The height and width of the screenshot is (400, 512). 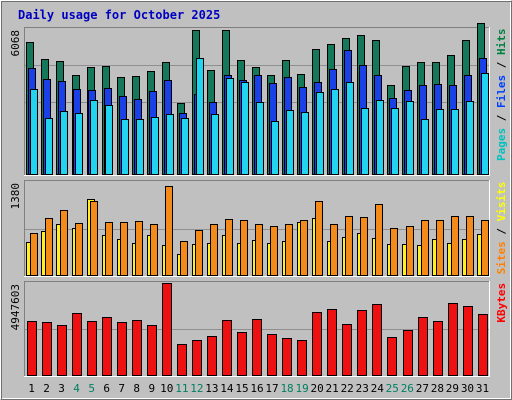 What do you see at coordinates (301, 388) in the screenshot?
I see `day-label-19: 19` at bounding box center [301, 388].